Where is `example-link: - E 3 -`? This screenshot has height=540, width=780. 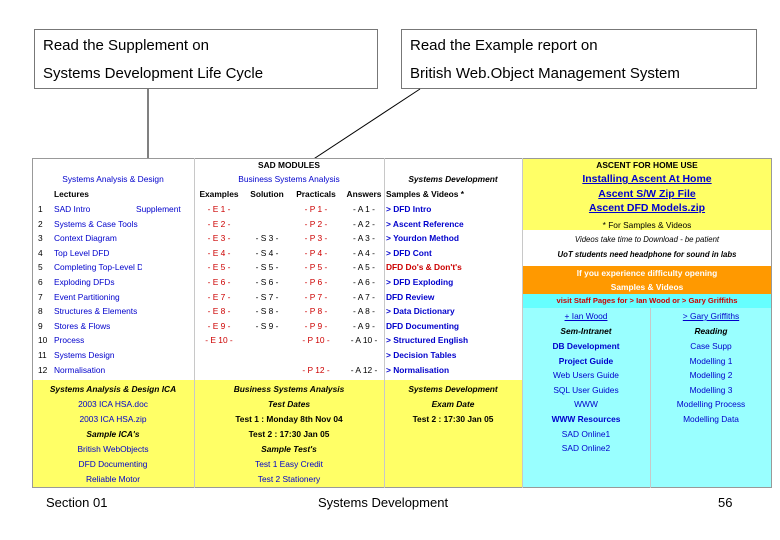
example-link: - E 3 - is located at coordinates (219, 238).